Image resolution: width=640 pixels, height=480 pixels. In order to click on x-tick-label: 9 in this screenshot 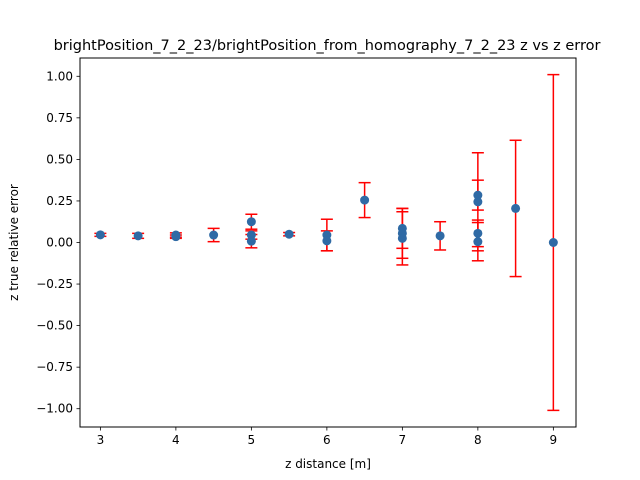, I will do `click(554, 440)`.